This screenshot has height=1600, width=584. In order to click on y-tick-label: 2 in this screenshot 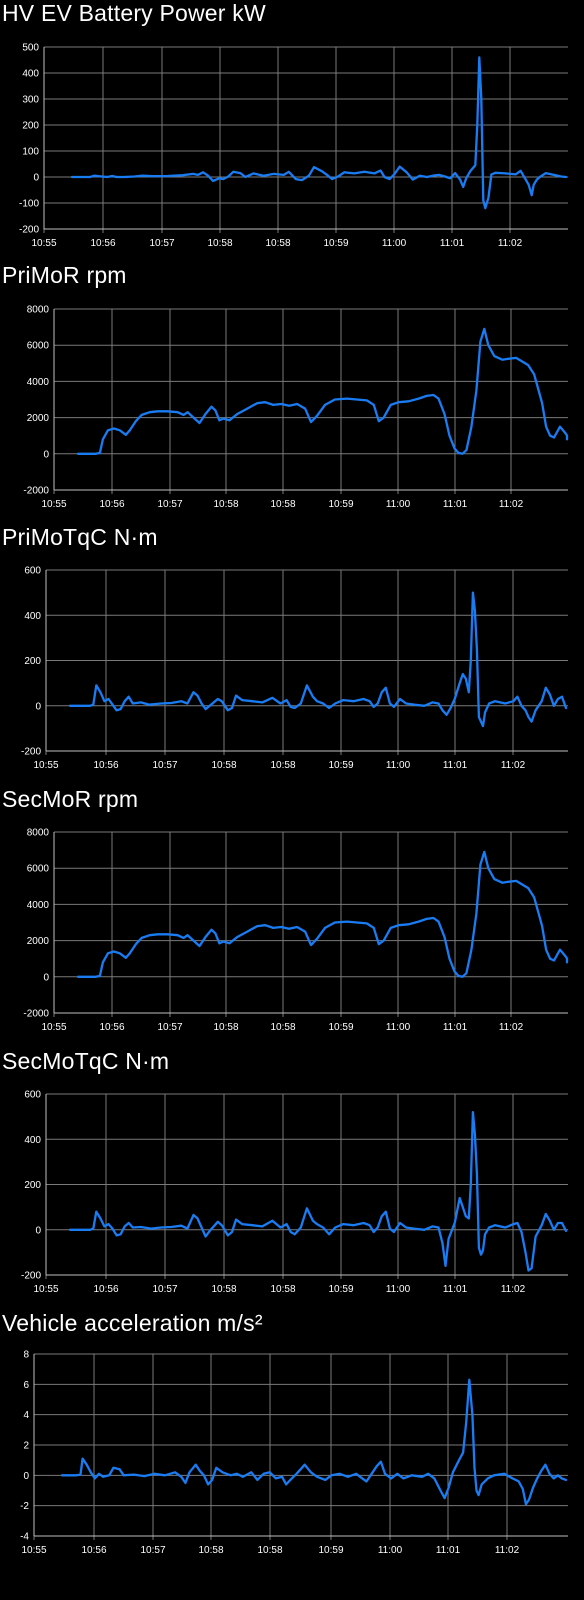, I will do `click(26, 1446)`.